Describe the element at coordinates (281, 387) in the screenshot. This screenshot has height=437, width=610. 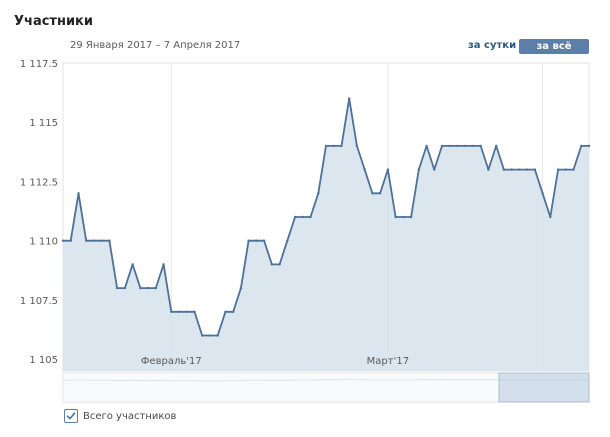
I see `navigator-mask` at that location.